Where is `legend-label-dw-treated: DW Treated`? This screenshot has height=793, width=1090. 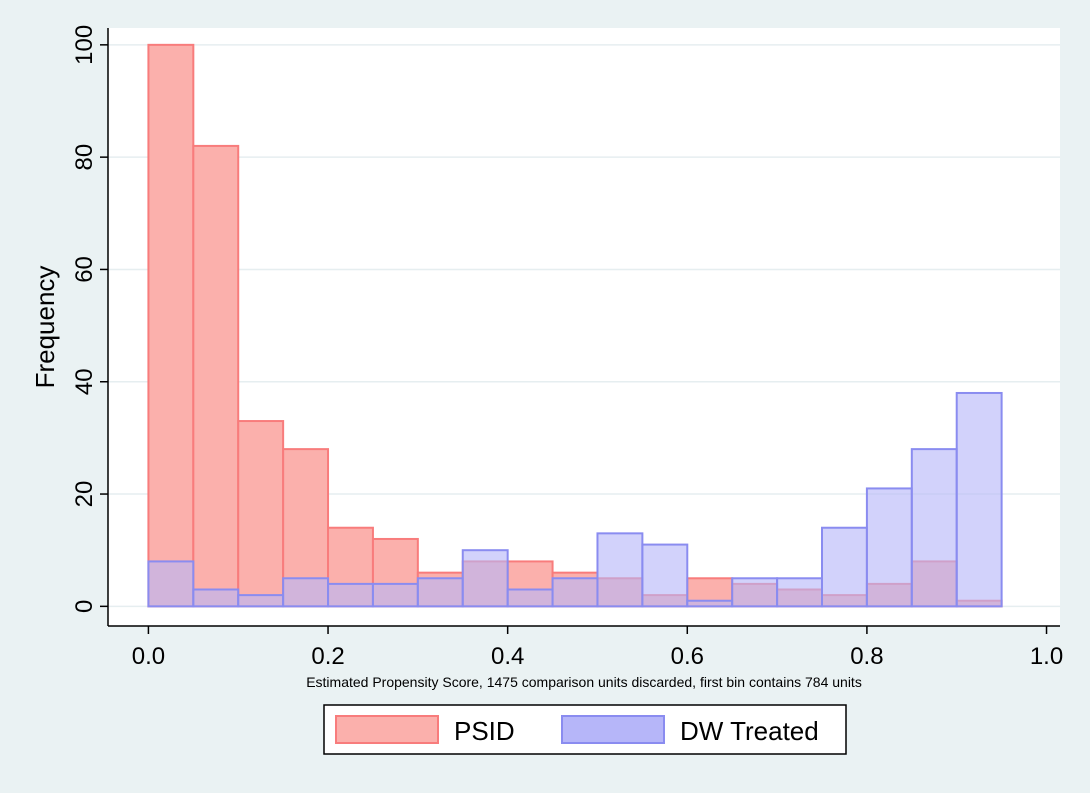
legend-label-dw-treated: DW Treated is located at coordinates (749, 731).